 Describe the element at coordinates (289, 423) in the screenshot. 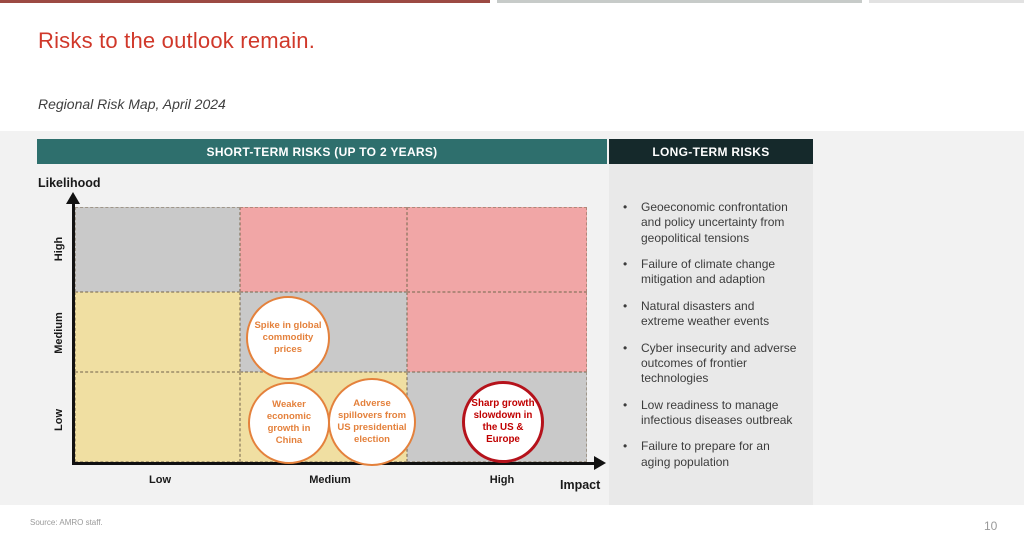

I see `risk-bubble-china-growth: Weaker economic growth in China` at that location.